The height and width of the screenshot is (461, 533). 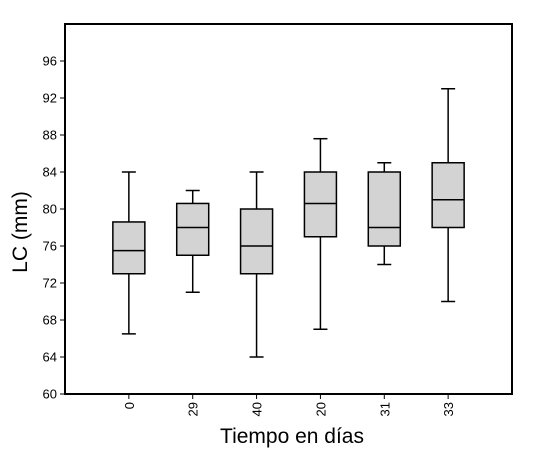 What do you see at coordinates (50, 357) in the screenshot?
I see `y-tick-label: 64` at bounding box center [50, 357].